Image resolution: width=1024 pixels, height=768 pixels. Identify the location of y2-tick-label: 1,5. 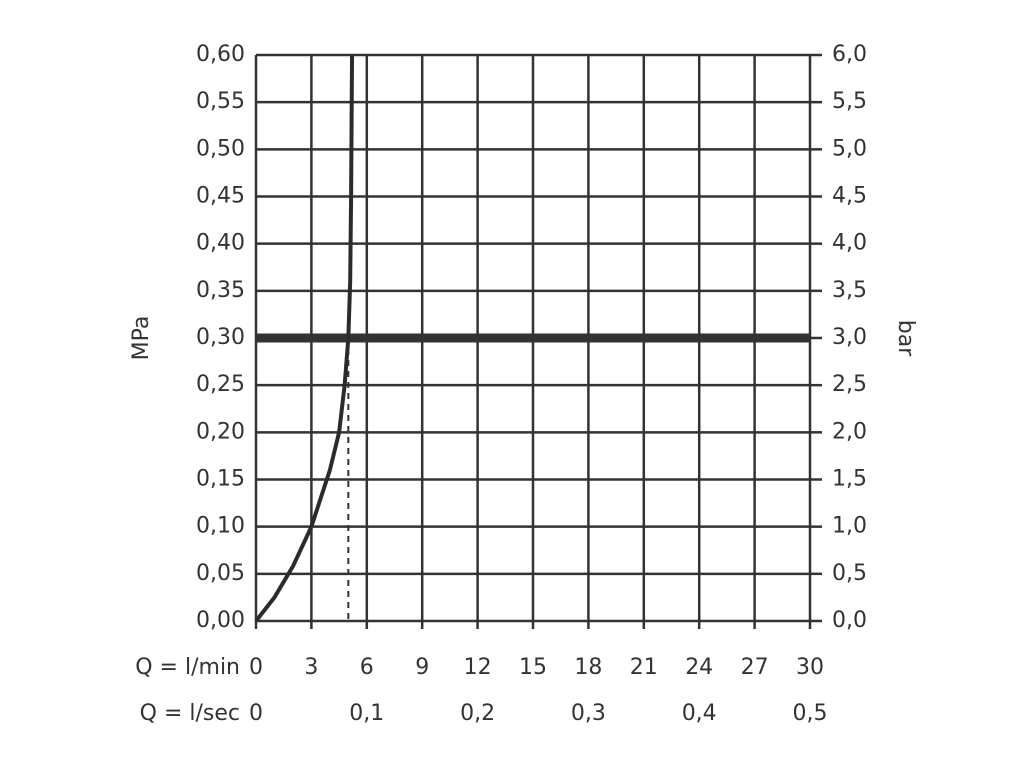
(849, 479).